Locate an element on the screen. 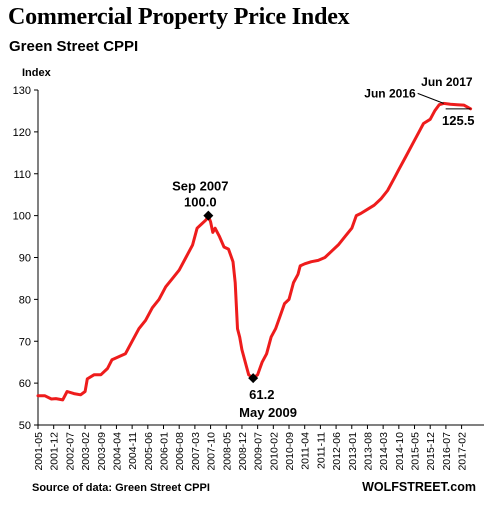 This screenshot has height=508, width=496. x-tick-label: 2012-06 is located at coordinates (337, 451).